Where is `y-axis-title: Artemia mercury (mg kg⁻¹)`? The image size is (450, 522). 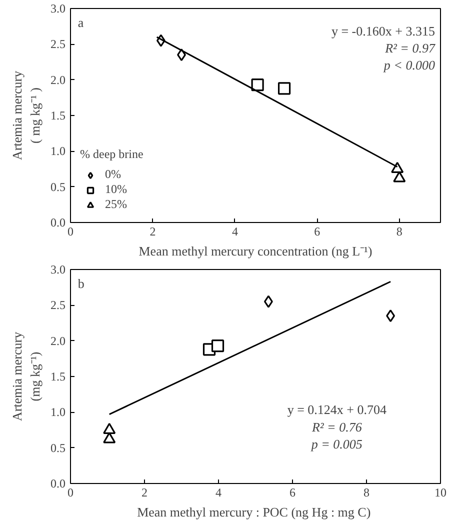 y-axis-title: Artemia mercury (mg kg⁻¹) is located at coordinates (26, 376).